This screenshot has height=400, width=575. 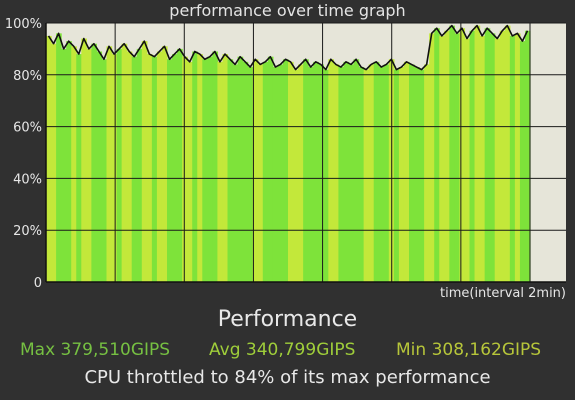 What do you see at coordinates (469, 350) in the screenshot?
I see `min-stat: Min 308,162GIPS` at bounding box center [469, 350].